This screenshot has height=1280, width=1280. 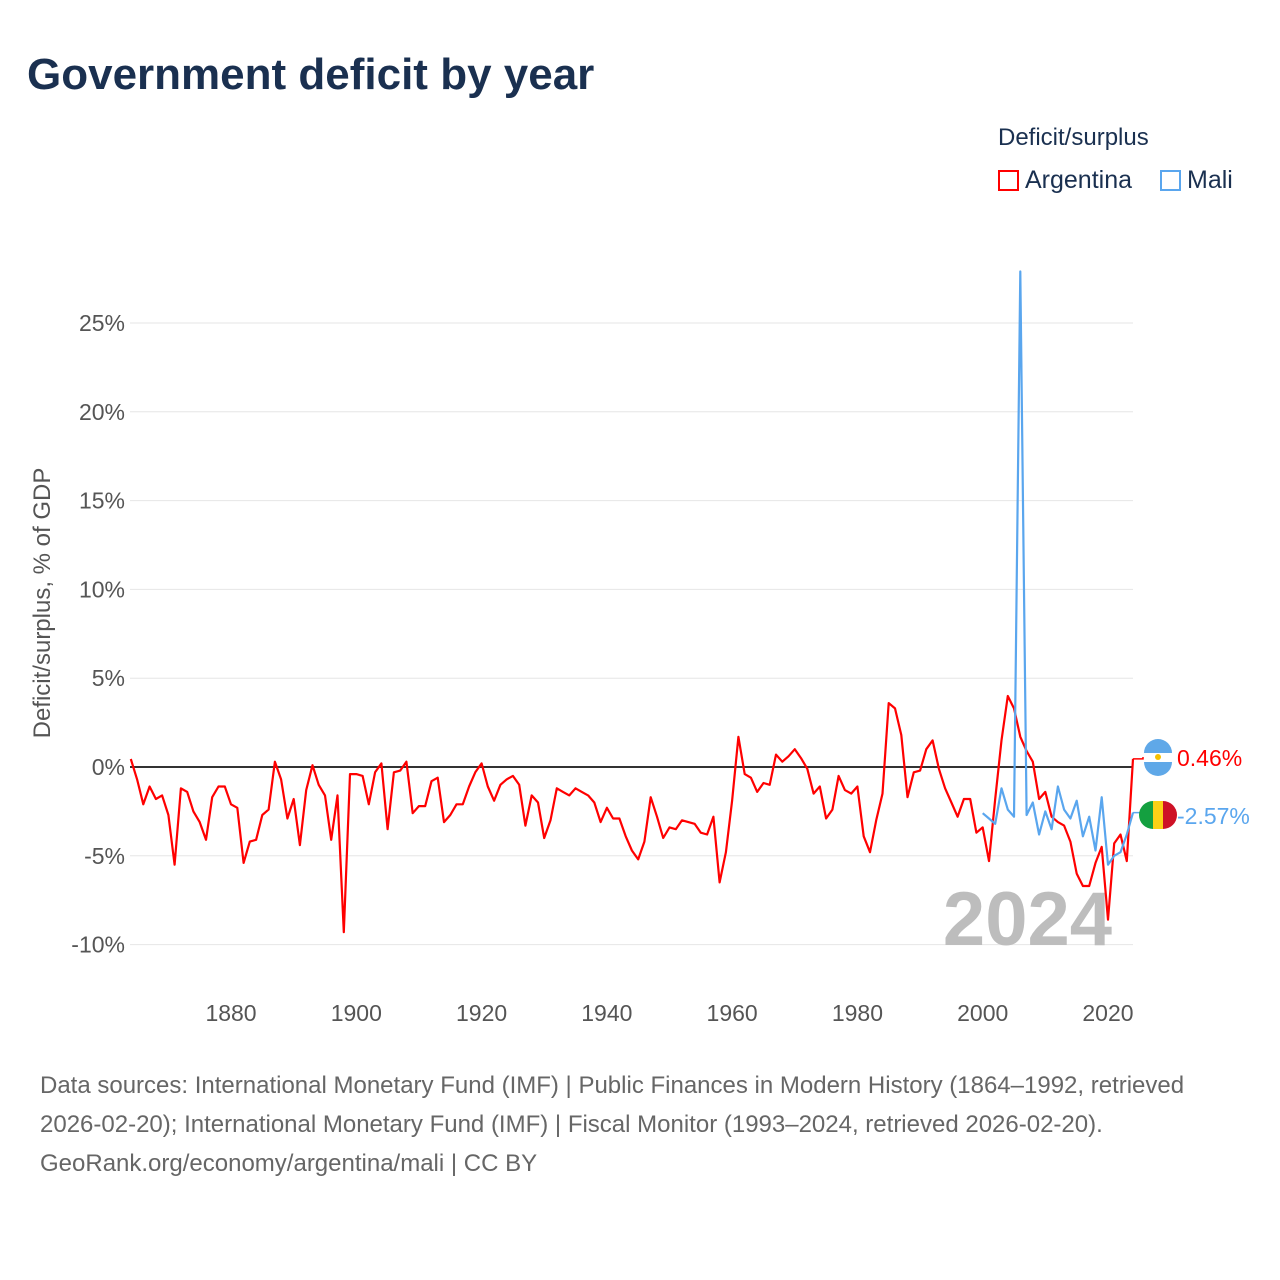 I want to click on x-tick-label: 2000, so click(x=982, y=1013).